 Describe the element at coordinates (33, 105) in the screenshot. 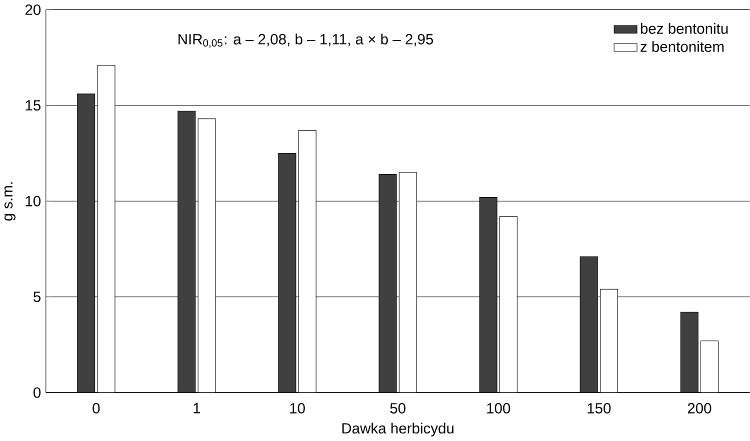

I see `y-tick-label: 15` at that location.